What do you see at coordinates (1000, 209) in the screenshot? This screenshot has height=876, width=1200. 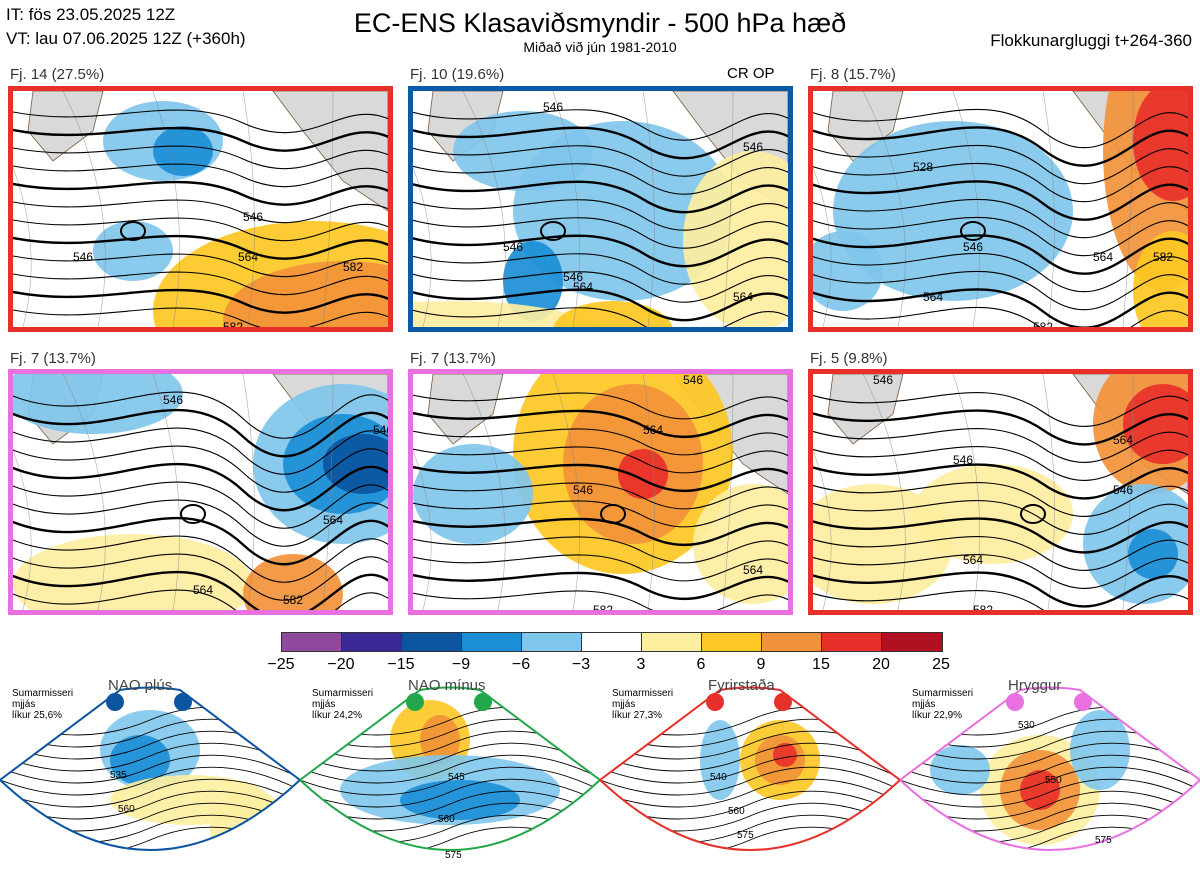 I see `cluster-map-3: 528 546 564 582 564 582` at bounding box center [1000, 209].